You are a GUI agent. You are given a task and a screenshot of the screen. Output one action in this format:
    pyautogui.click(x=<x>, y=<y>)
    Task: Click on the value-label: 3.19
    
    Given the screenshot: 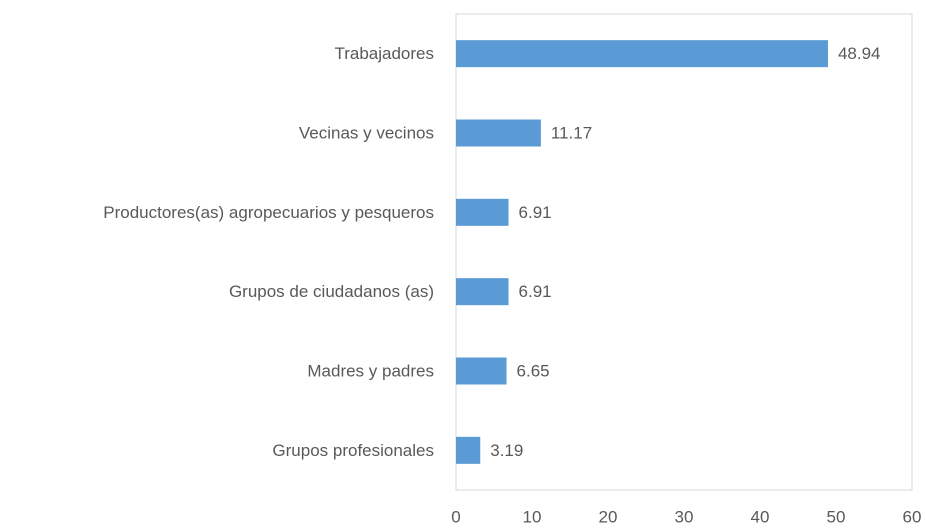 What is the action you would take?
    pyautogui.click(x=506, y=450)
    